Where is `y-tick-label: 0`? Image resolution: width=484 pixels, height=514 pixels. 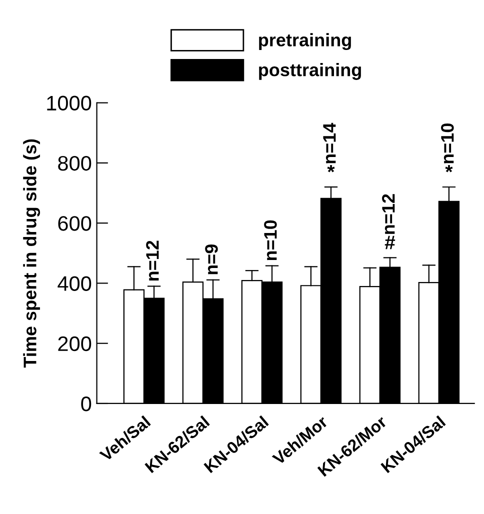 y-tick-label: 0 is located at coordinates (86, 404).